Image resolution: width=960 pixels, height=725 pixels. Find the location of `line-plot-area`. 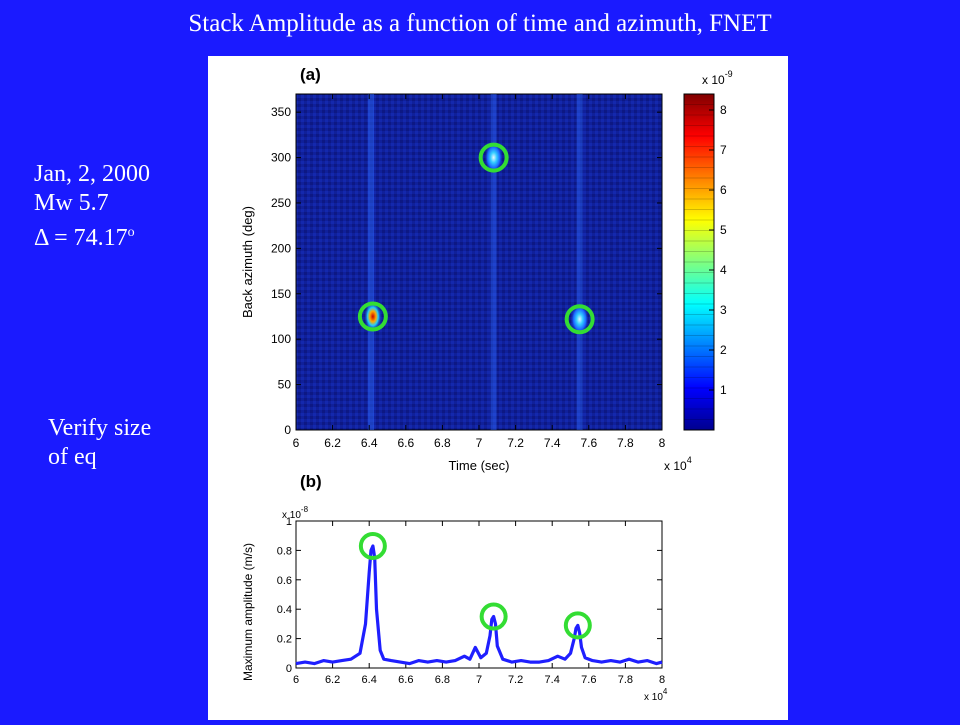

line-plot-area is located at coordinates (479, 594).